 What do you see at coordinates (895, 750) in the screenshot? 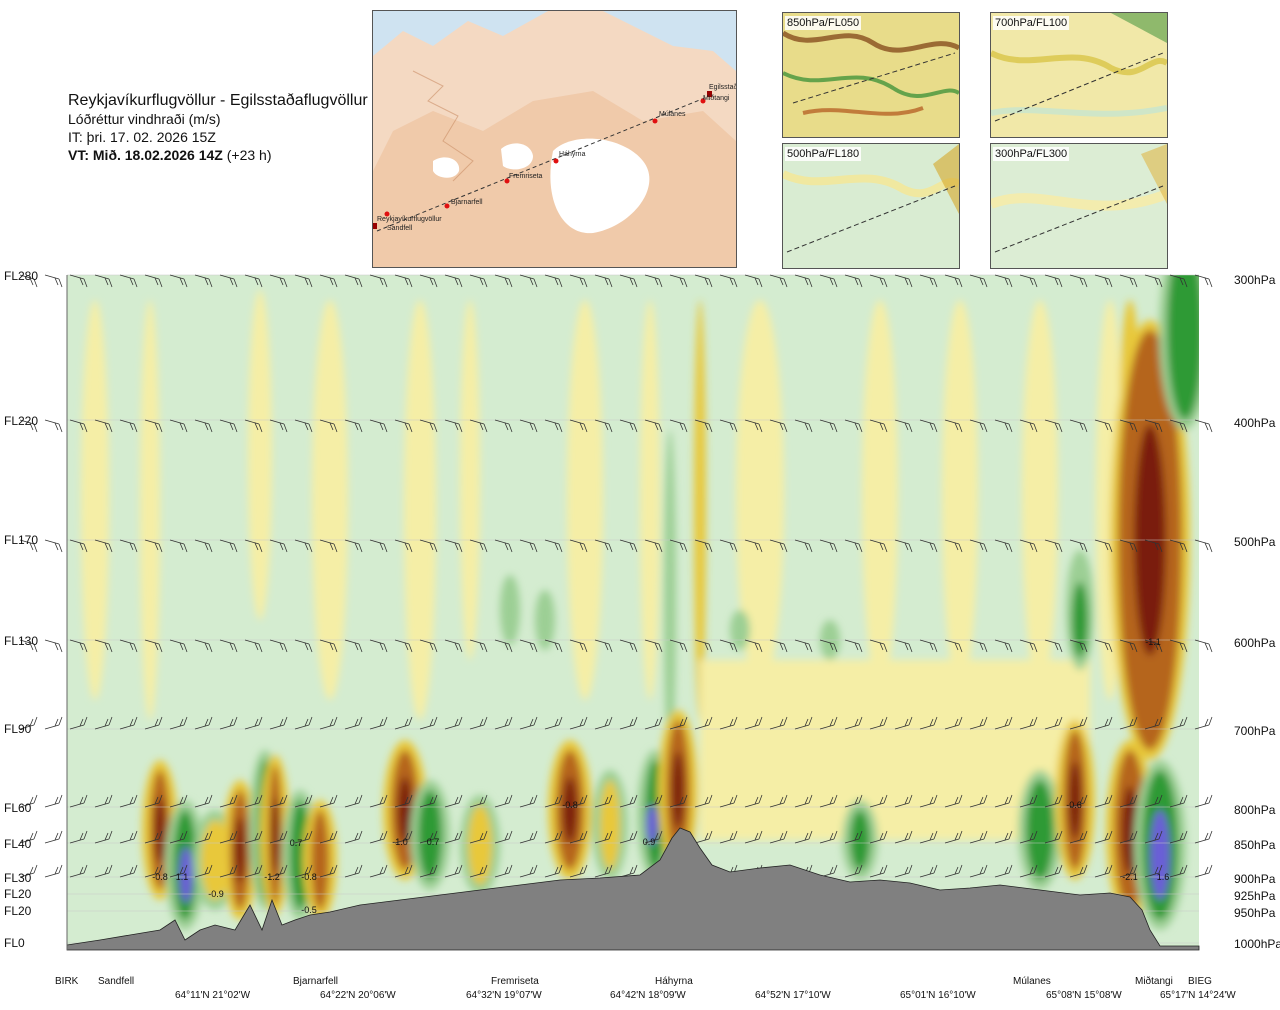
I see `field-mid-region` at bounding box center [895, 750].